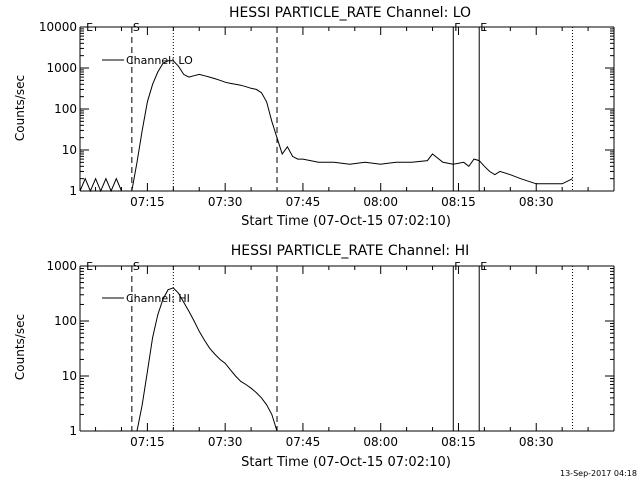 The width and height of the screenshot is (640, 480). Describe the element at coordinates (458, 442) in the screenshot. I see `chart-hi-xtick-label-4: 08:15` at that location.